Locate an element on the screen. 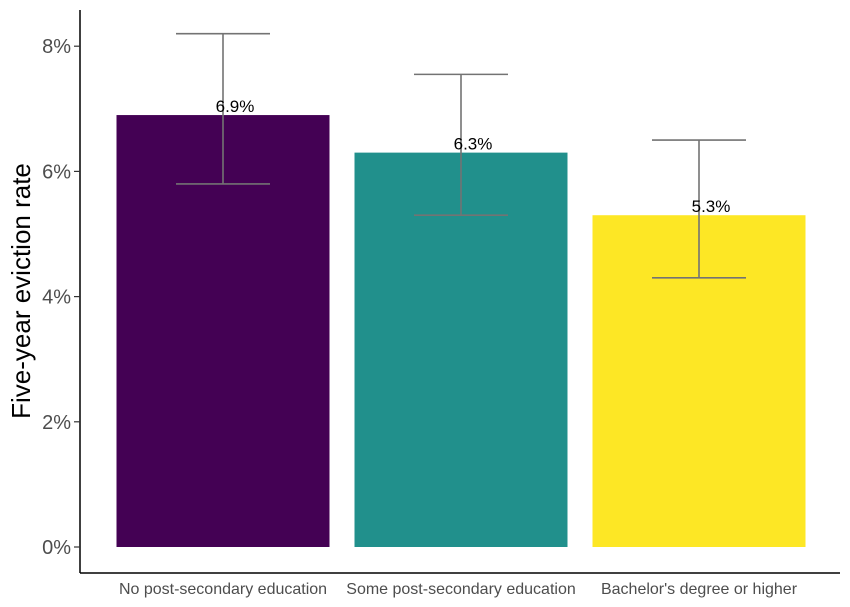  value-labels: 6.9% 6.3% 5.3% is located at coordinates (473, 156).